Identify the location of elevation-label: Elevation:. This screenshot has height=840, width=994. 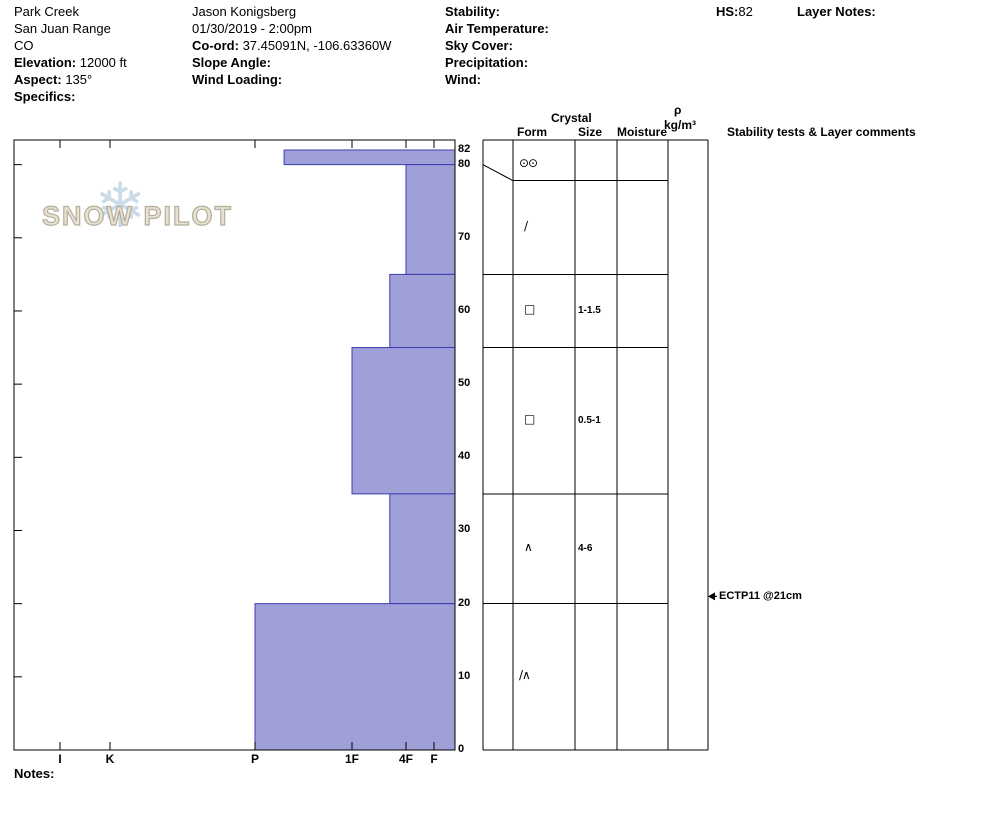
(45, 62).